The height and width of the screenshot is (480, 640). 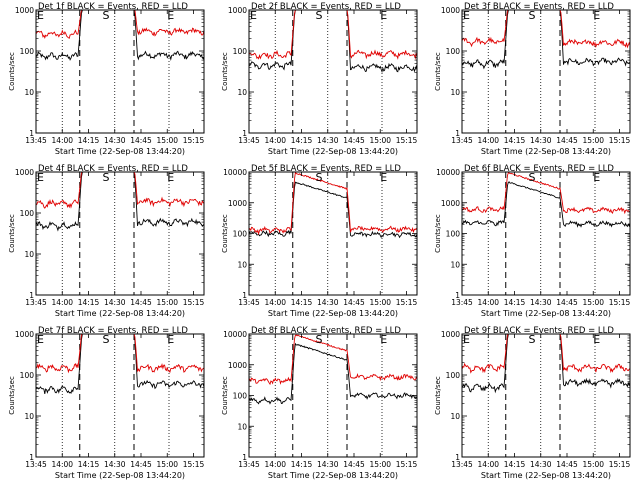 I want to click on panel-title: Det 2f BLACK = Events, RED = LLD, so click(x=326, y=7).